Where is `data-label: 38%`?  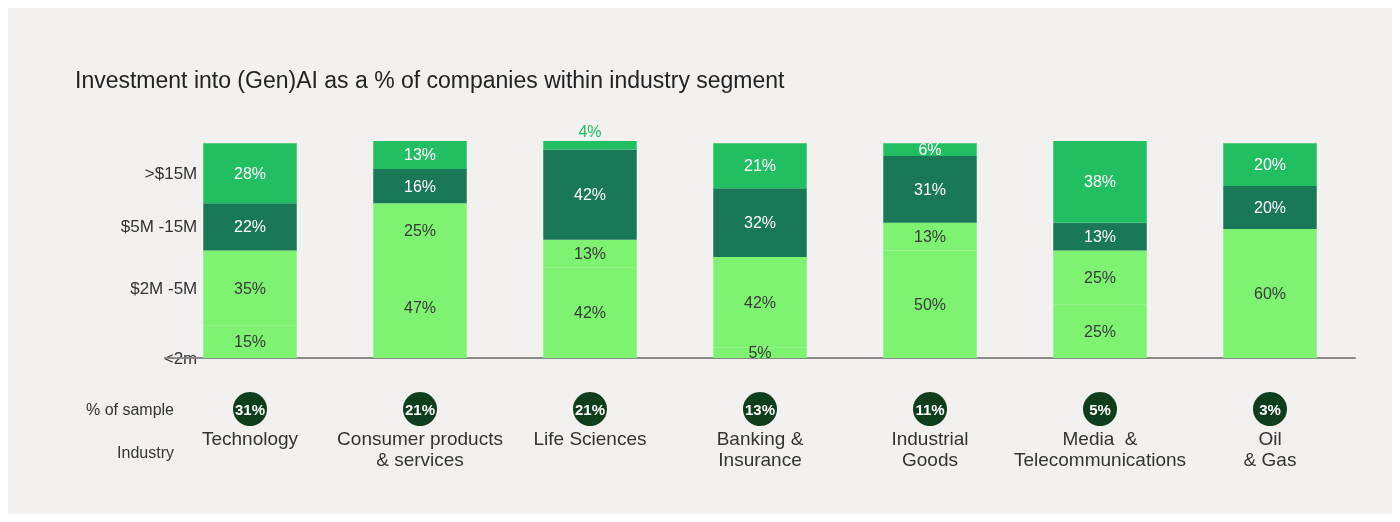
data-label: 38% is located at coordinates (1100, 182).